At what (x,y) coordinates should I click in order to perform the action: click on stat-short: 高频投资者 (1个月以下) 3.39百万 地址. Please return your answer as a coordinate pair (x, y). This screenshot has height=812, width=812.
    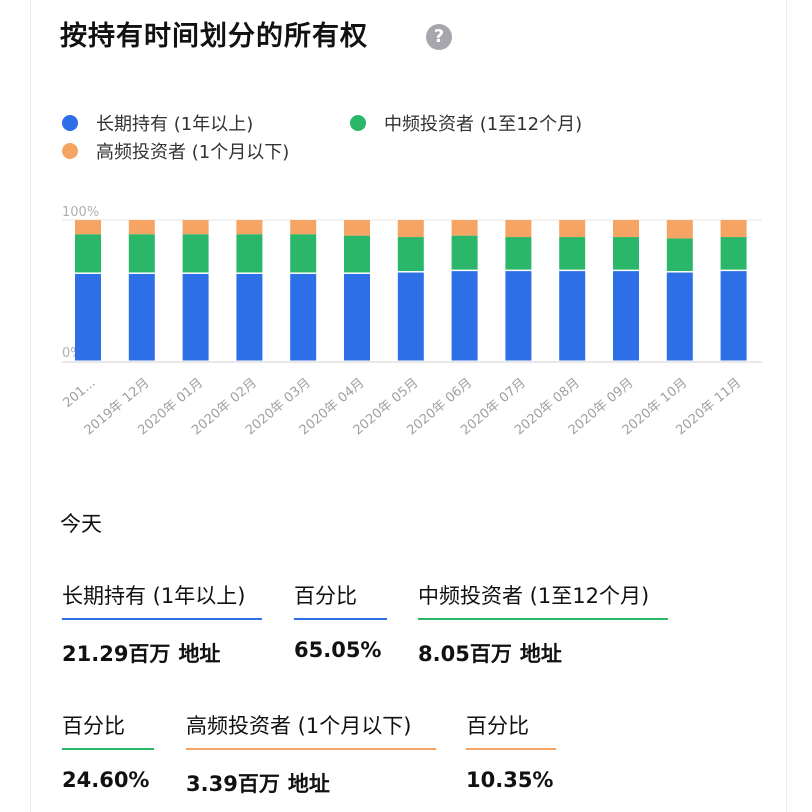
    Looking at the image, I should click on (311, 754).